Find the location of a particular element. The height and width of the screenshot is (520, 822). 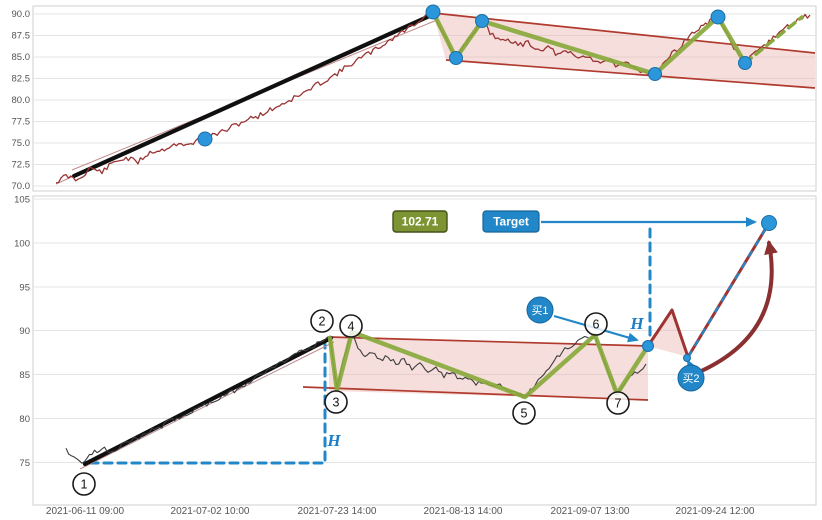

bottom-trendline is located at coordinates (208, 401).